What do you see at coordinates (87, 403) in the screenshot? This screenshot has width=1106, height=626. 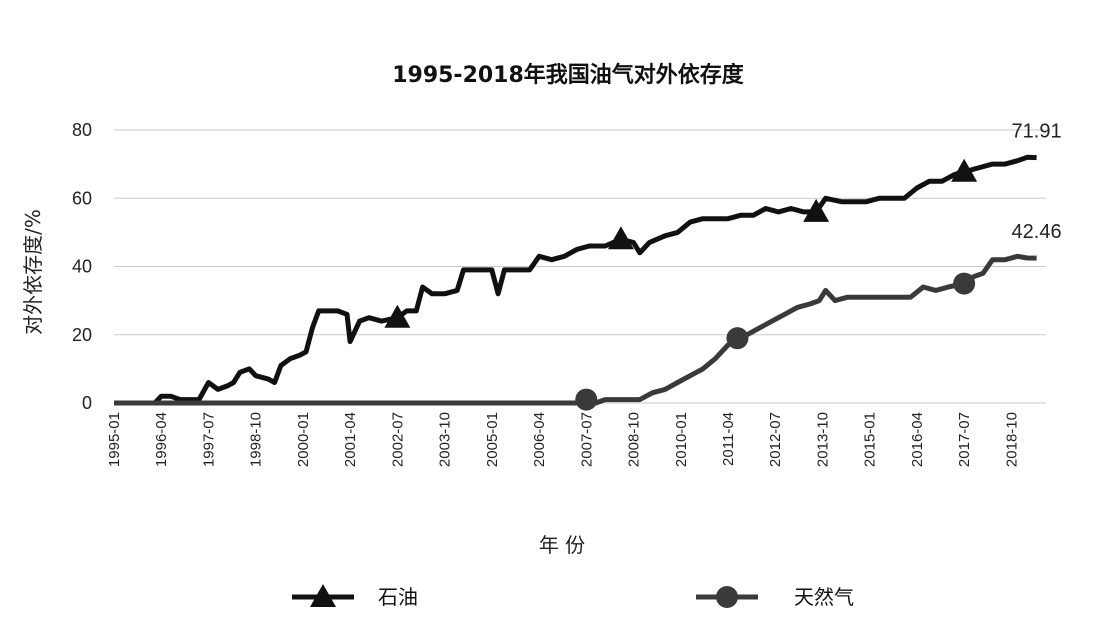 I see `y-tick-label: 0` at bounding box center [87, 403].